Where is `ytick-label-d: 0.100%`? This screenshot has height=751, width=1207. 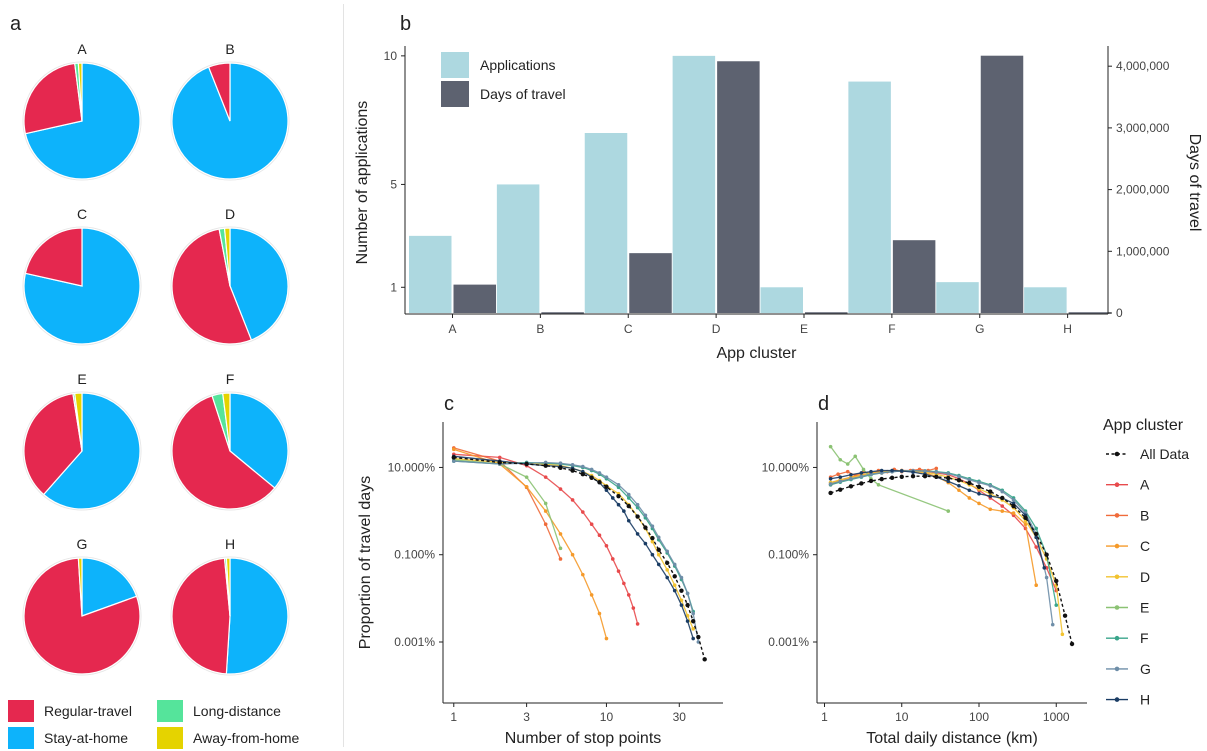 ytick-label-d: 0.100% is located at coordinates (788, 555).